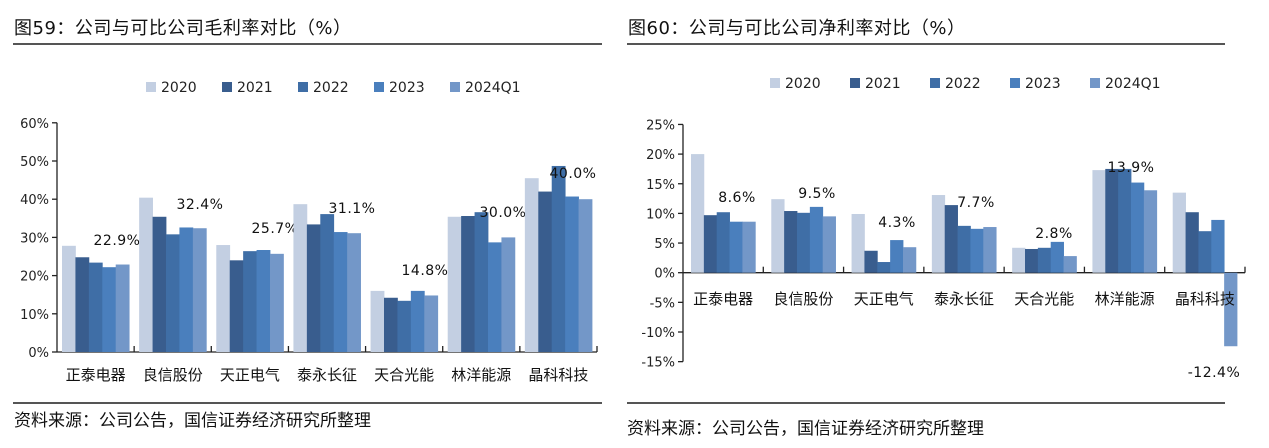 Image resolution: width=1269 pixels, height=448 pixels. I want to click on bar-2020-泰永长征, so click(938, 234).